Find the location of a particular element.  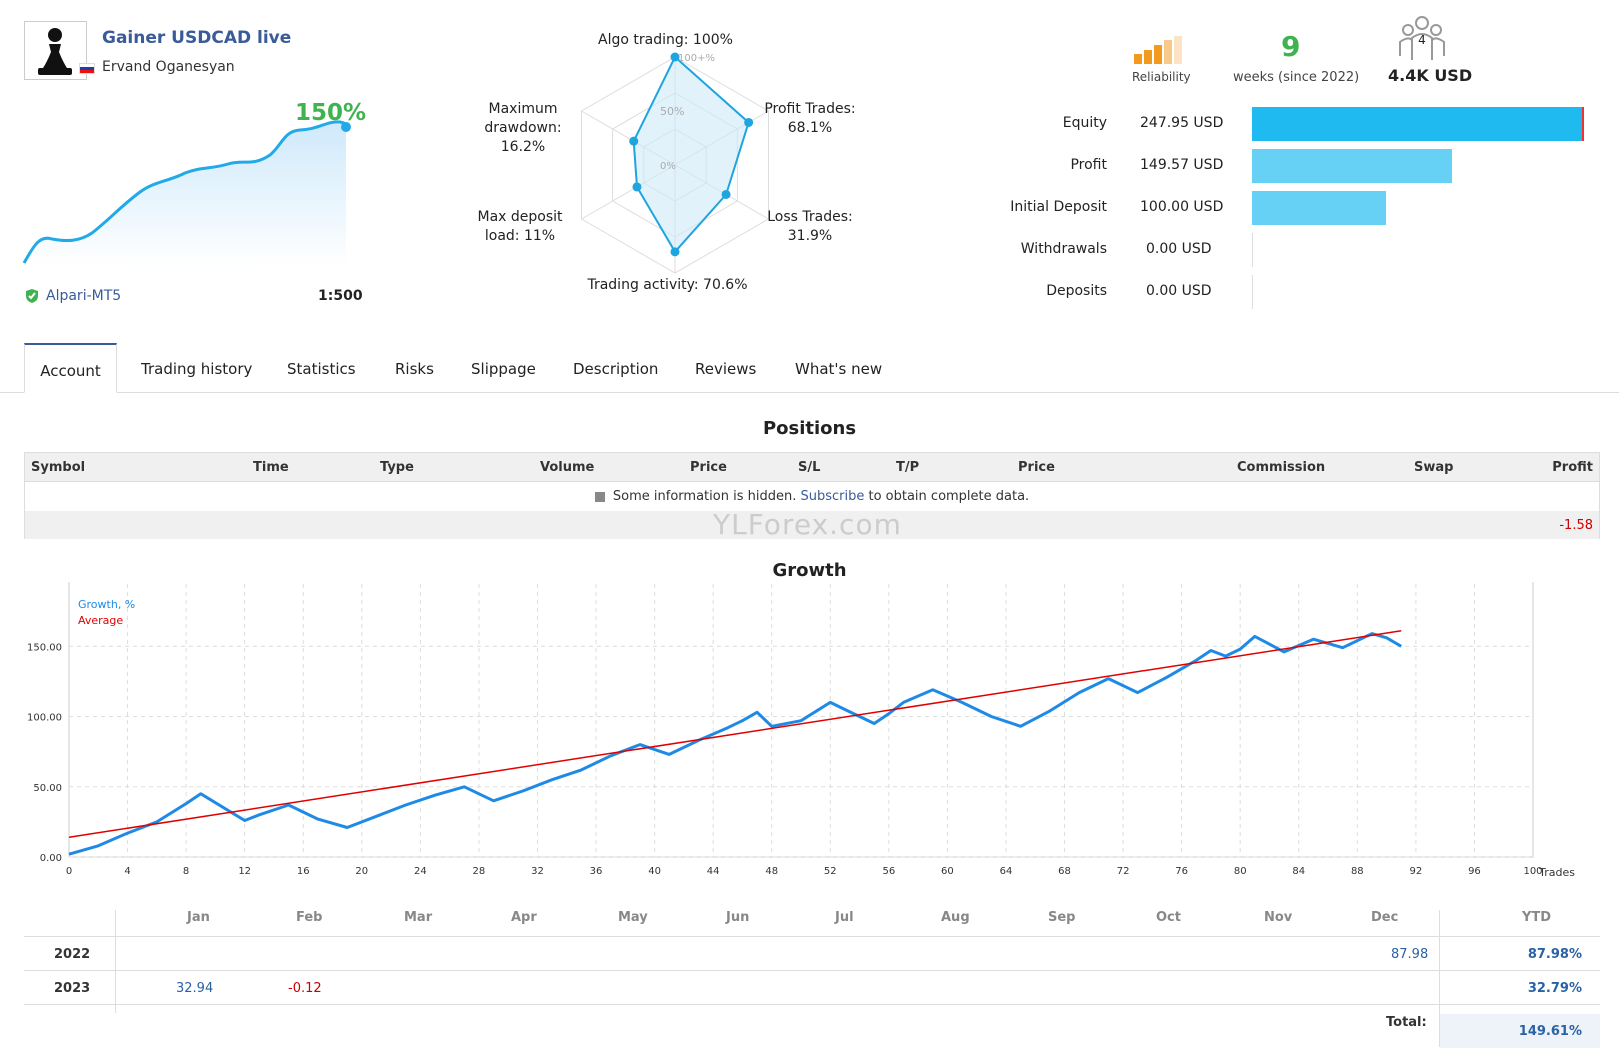

radar-label-profit: Profit Trades: 68.1% is located at coordinates (810, 119).